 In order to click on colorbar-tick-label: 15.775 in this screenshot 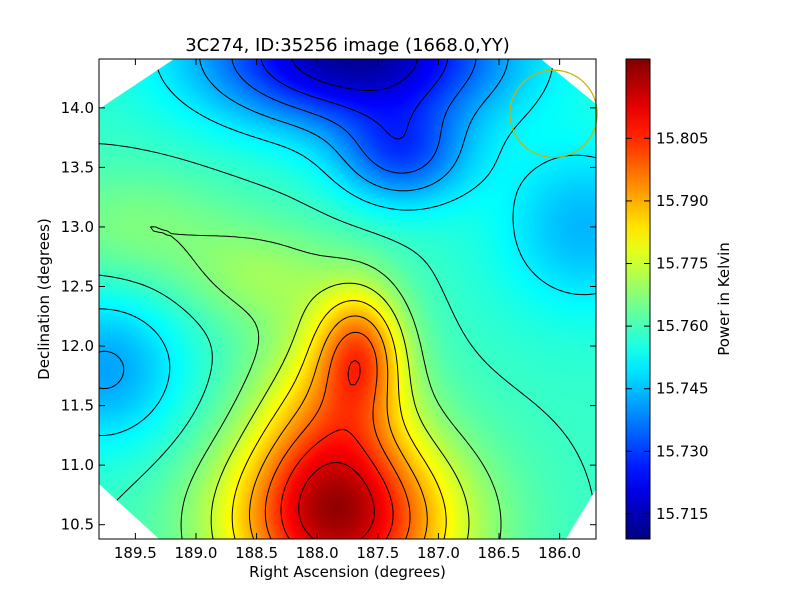, I will do `click(682, 264)`.